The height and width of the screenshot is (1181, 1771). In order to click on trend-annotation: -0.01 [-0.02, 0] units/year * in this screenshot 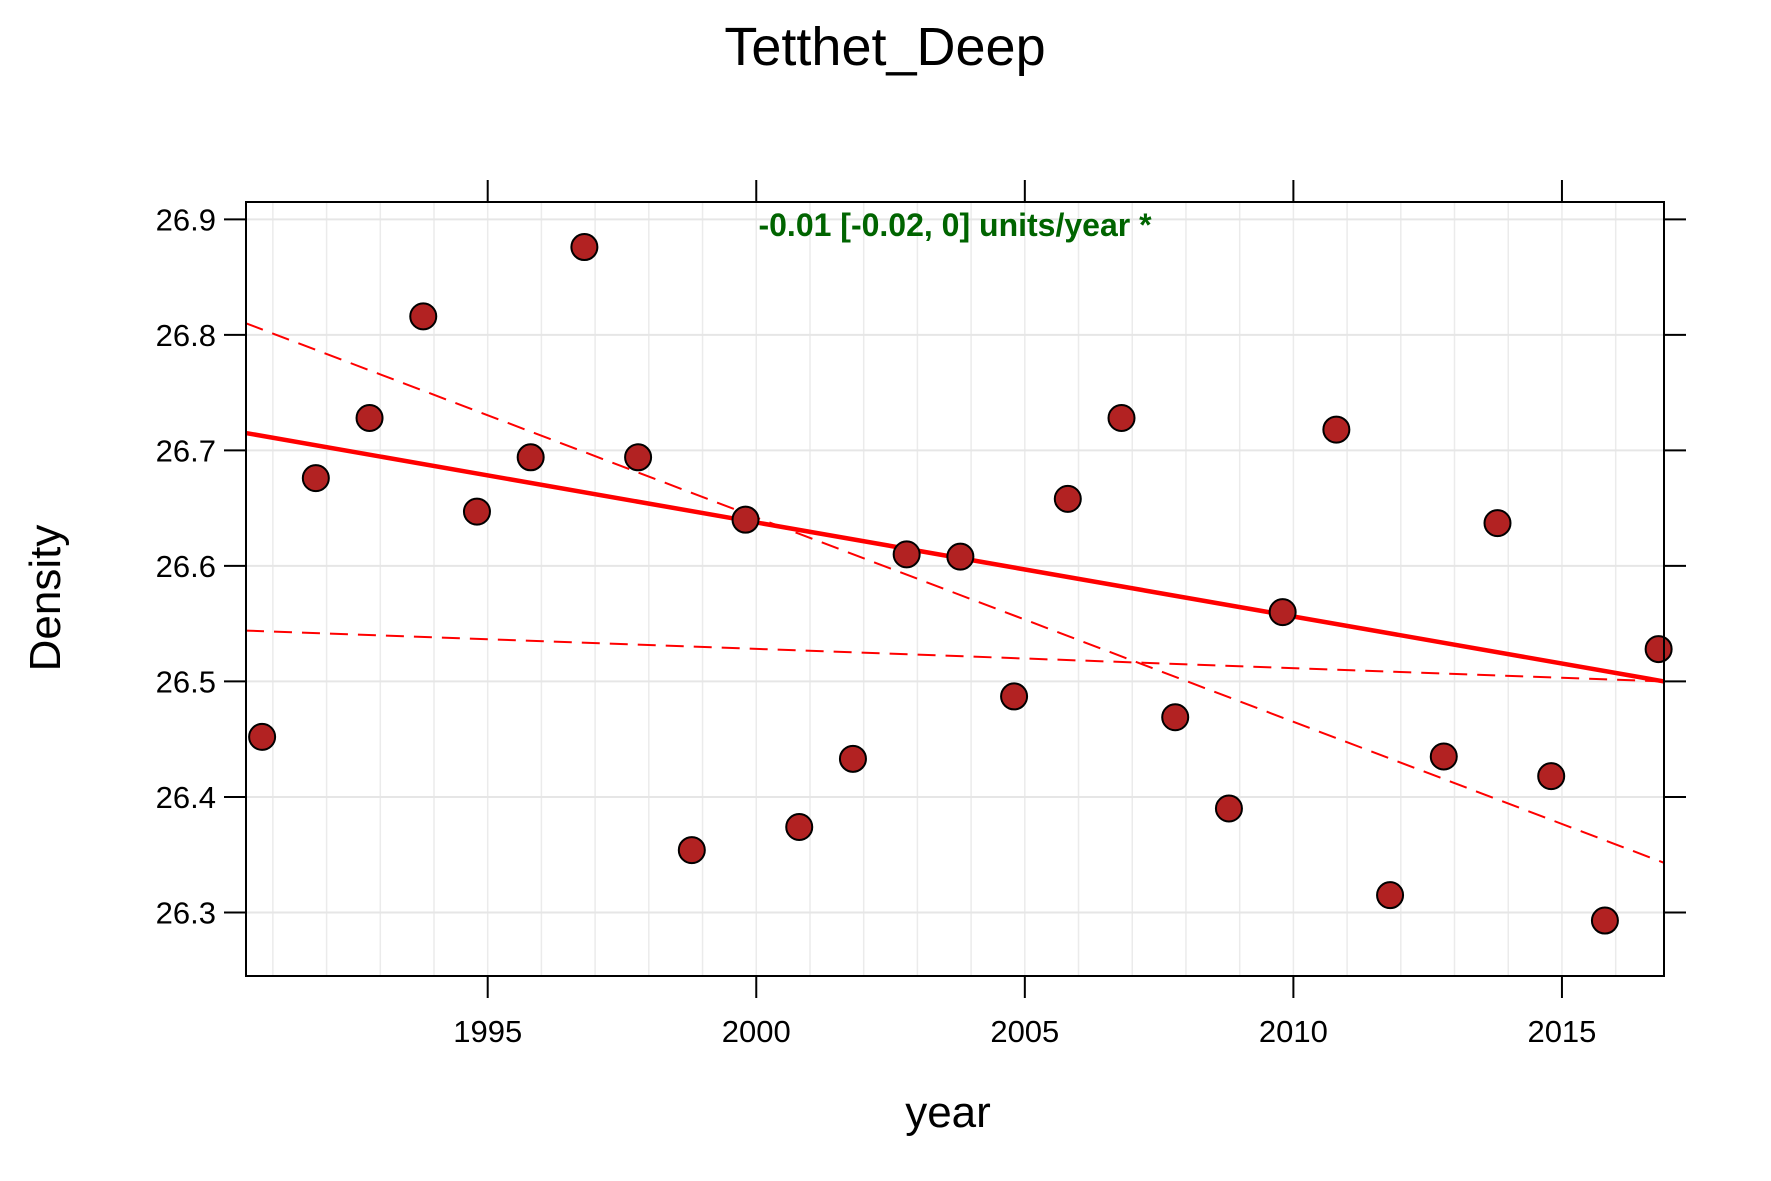, I will do `click(955, 225)`.